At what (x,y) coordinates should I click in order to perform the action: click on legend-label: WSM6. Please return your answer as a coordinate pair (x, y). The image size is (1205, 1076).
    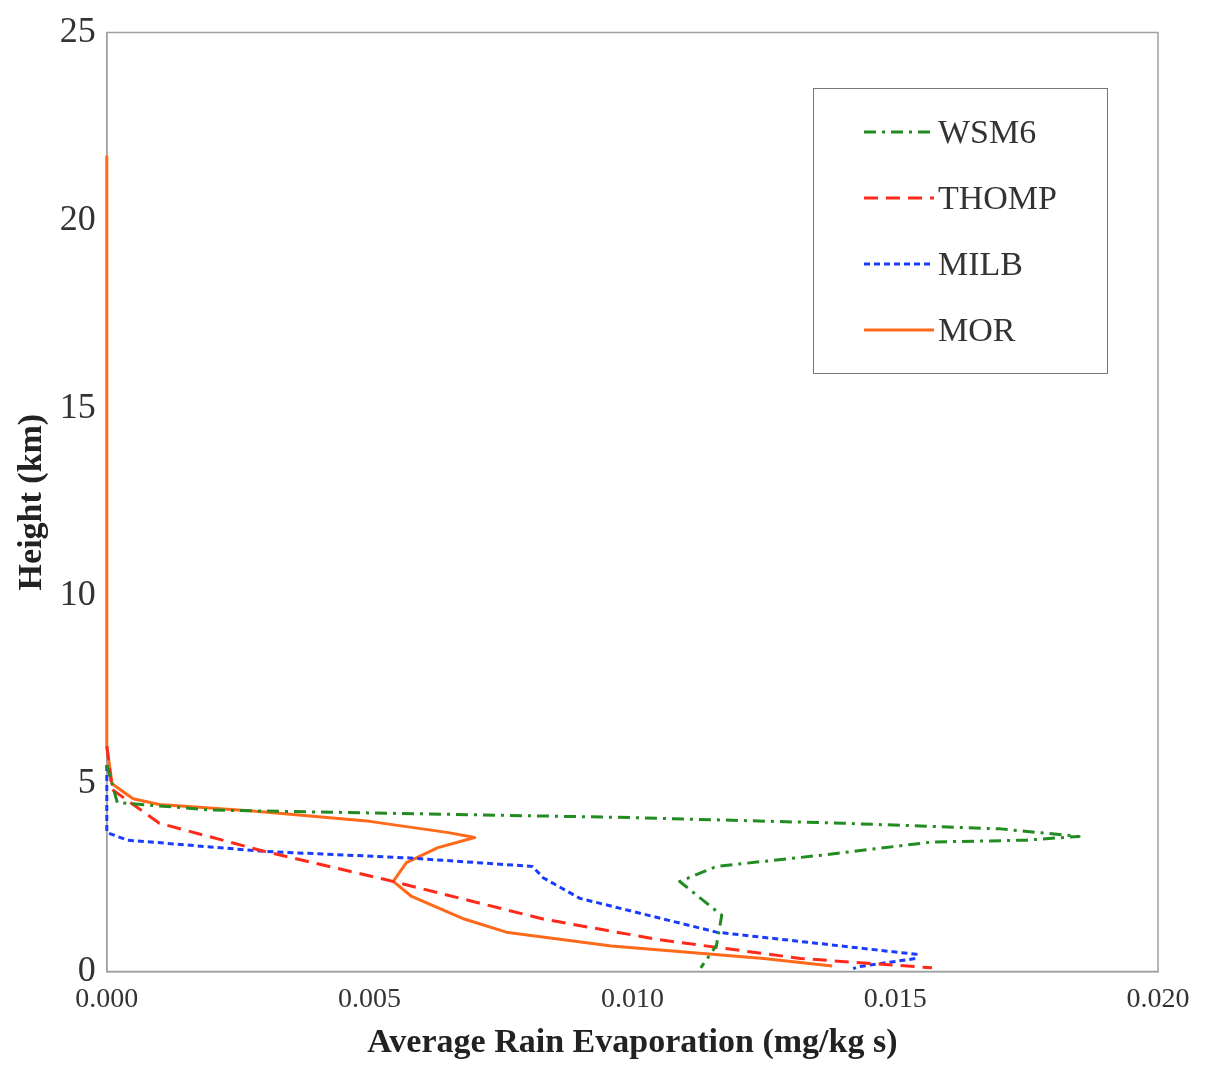
    Looking at the image, I should click on (987, 132).